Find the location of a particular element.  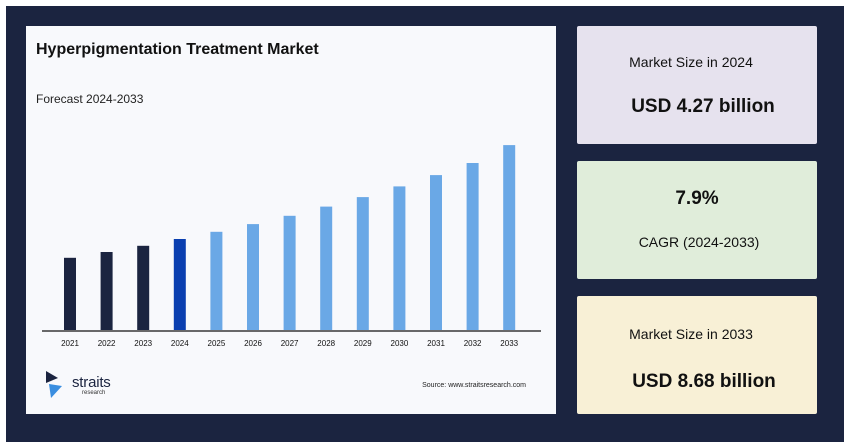

cagr-card: 7.9% CAGR (2024-2033) is located at coordinates (697, 220).